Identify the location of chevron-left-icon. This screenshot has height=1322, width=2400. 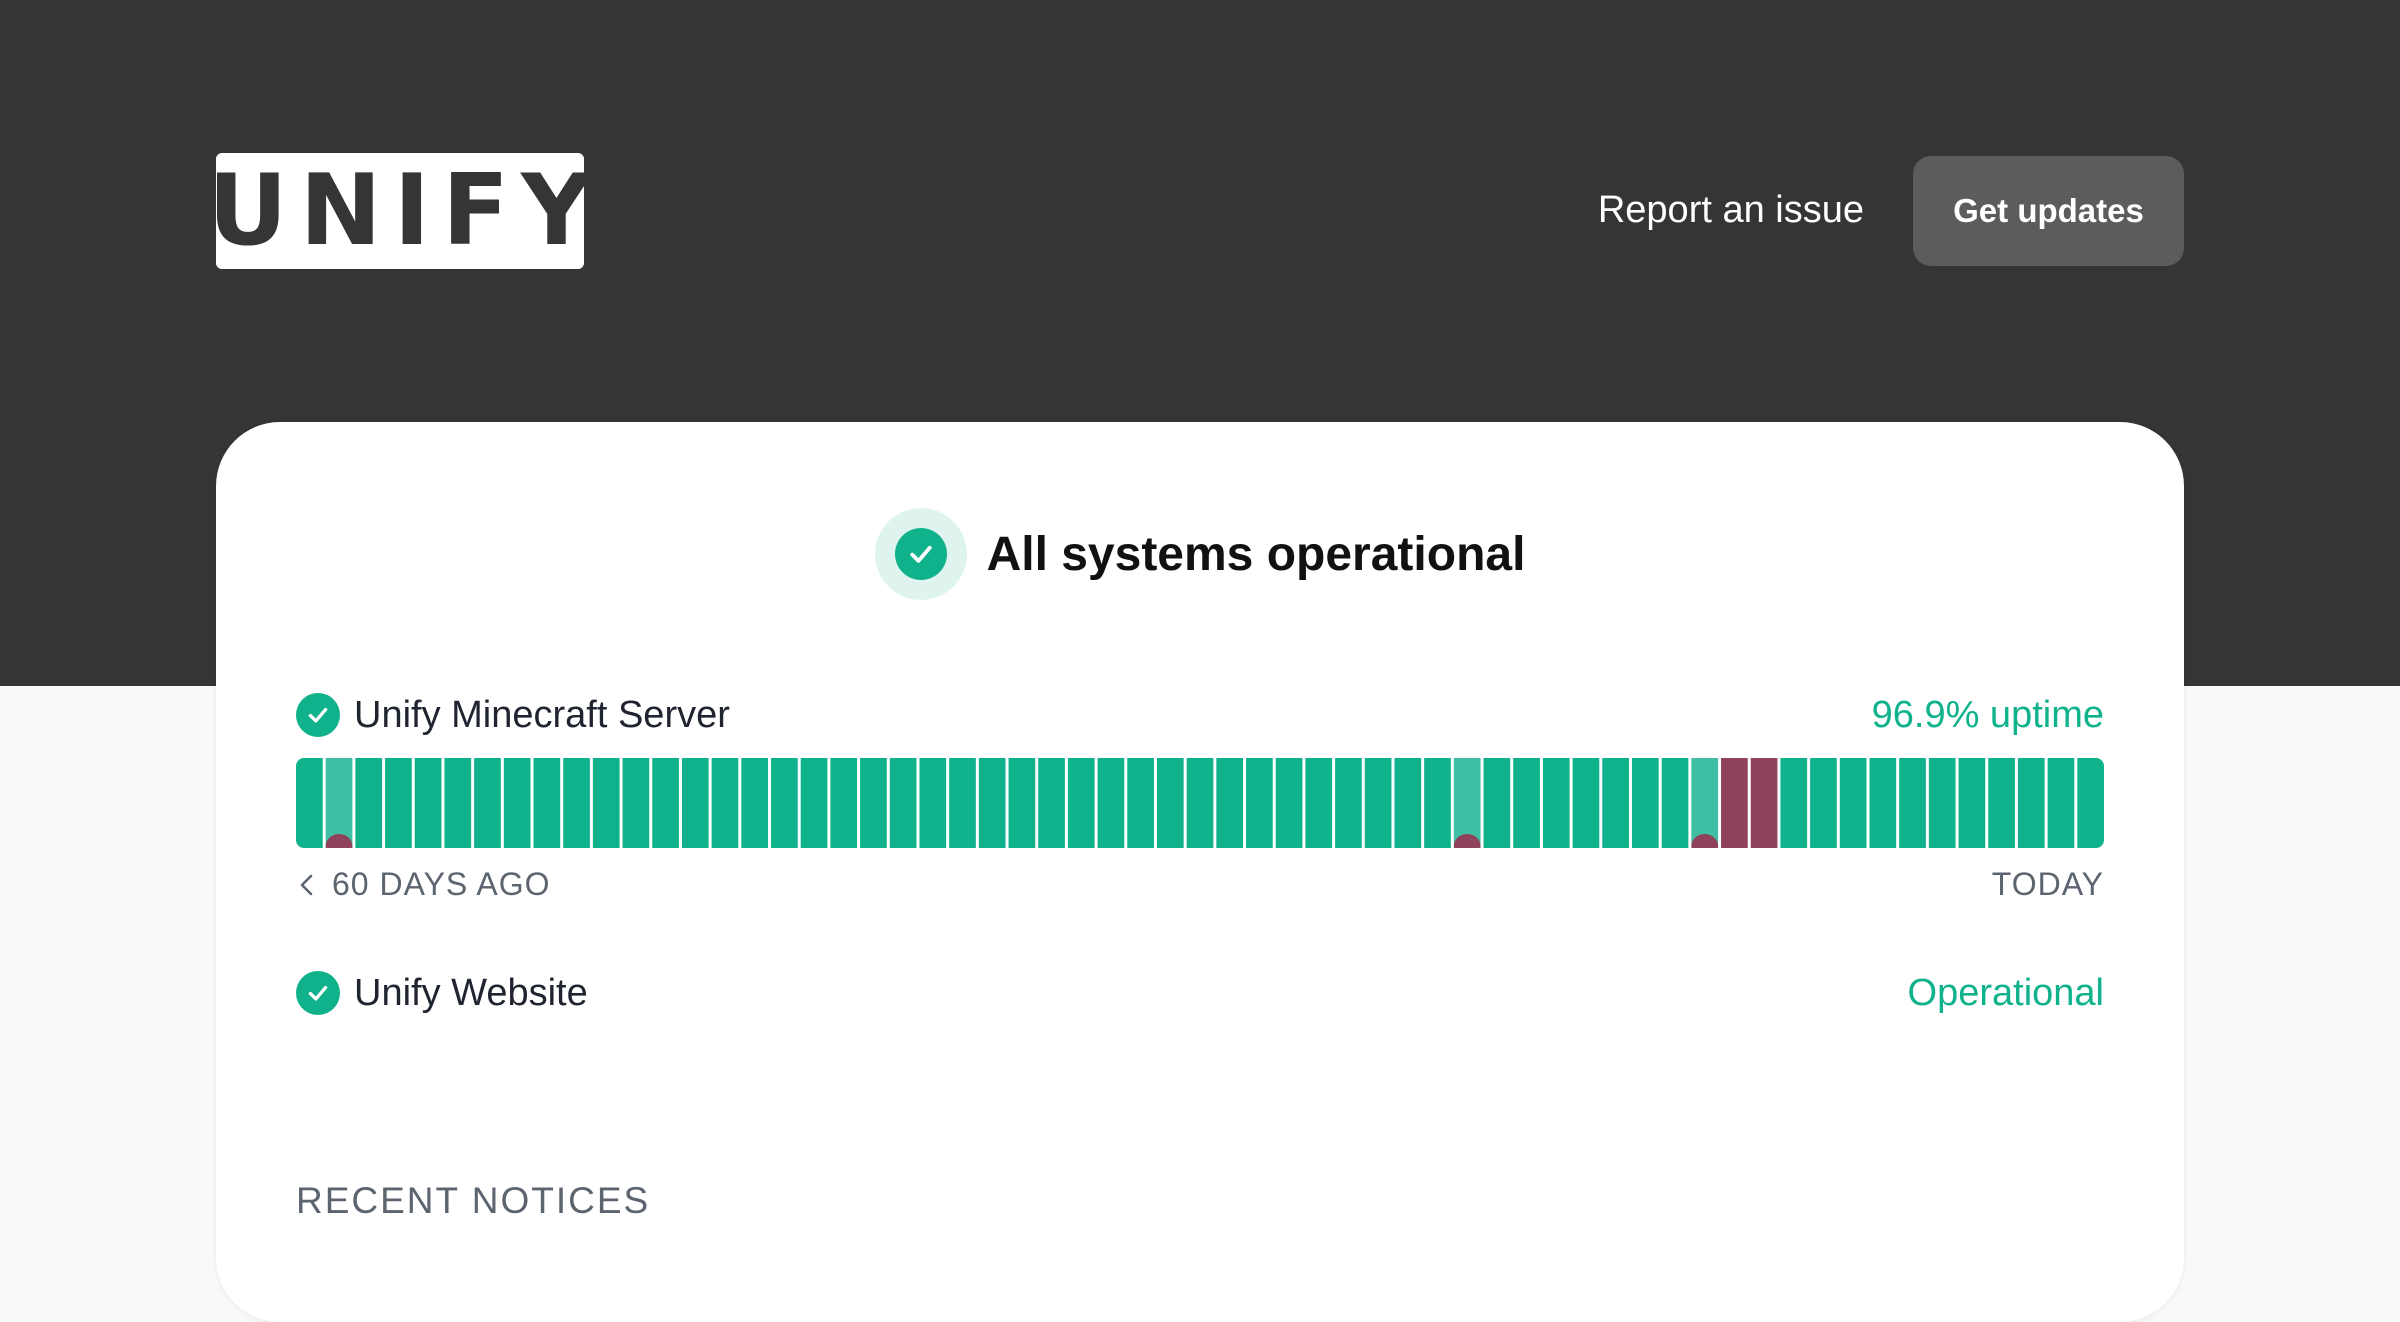
(306, 885).